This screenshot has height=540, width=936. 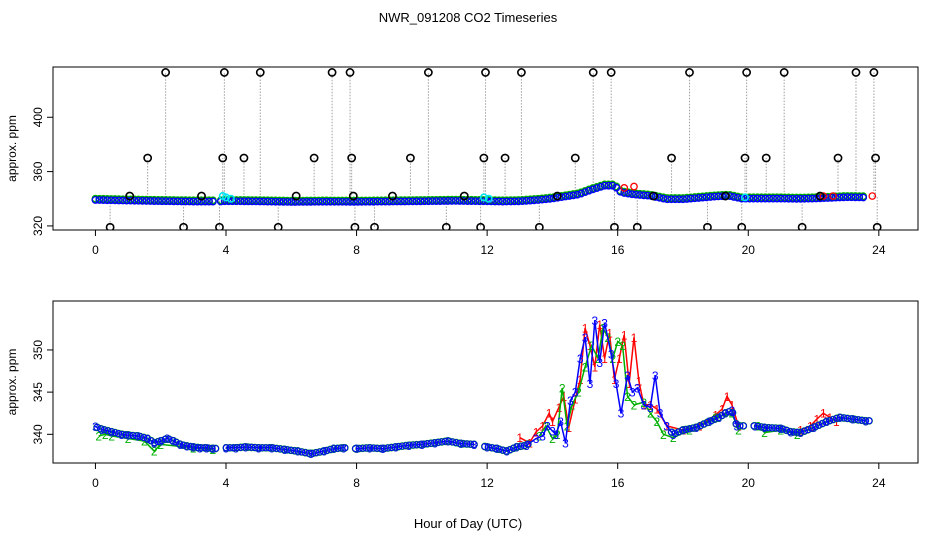 I want to click on cyan-marker, so click(x=230, y=198).